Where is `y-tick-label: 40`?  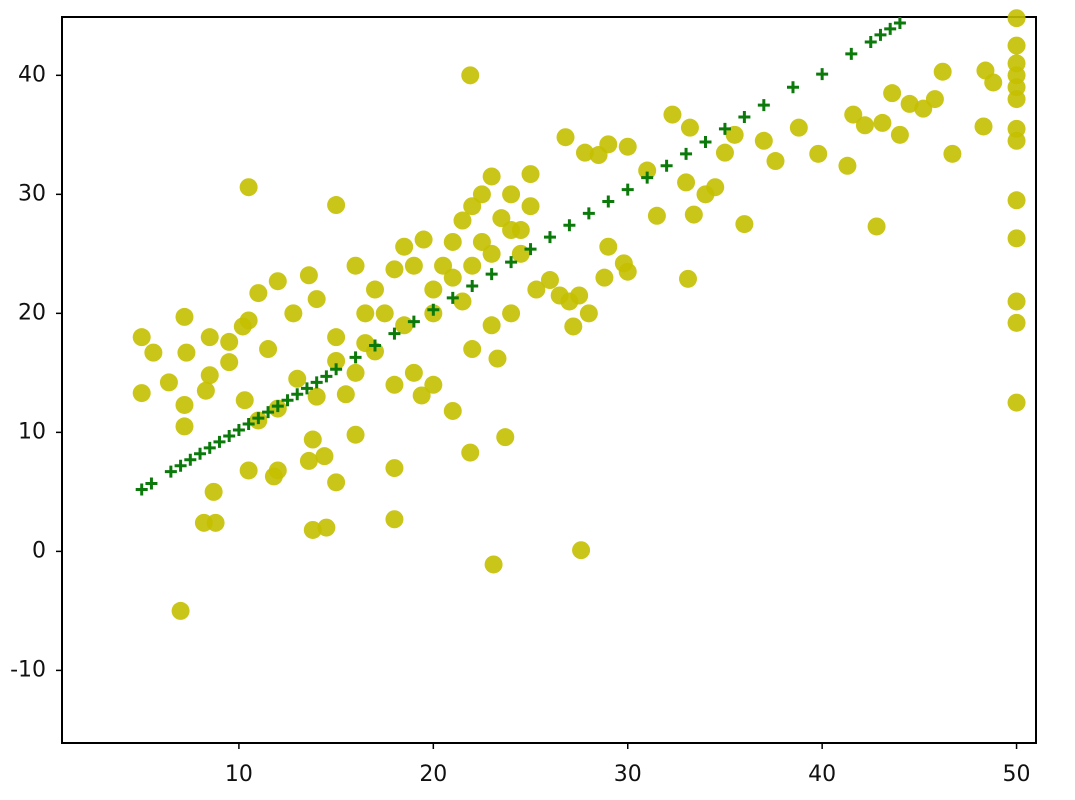
y-tick-label: 40 is located at coordinates (32, 74).